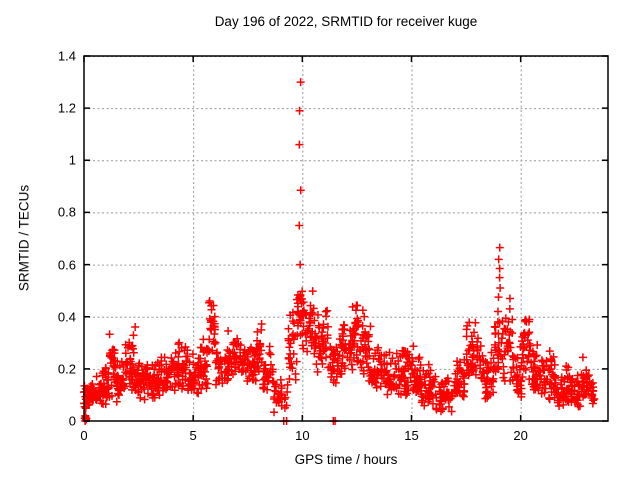 The height and width of the screenshot is (480, 640). I want to click on y-tick-label: 0.8, so click(66, 212).